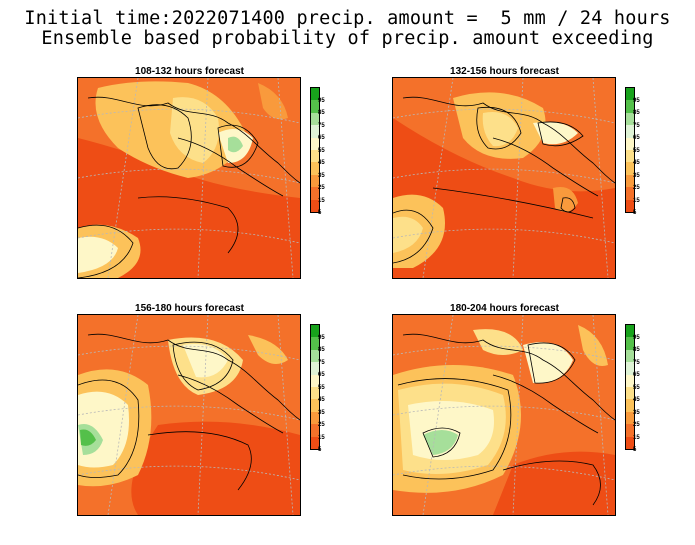 Image resolution: width=695 pixels, height=545 pixels. Describe the element at coordinates (189, 308) in the screenshot. I see `panel-title: 156-180 hours forecast` at that location.